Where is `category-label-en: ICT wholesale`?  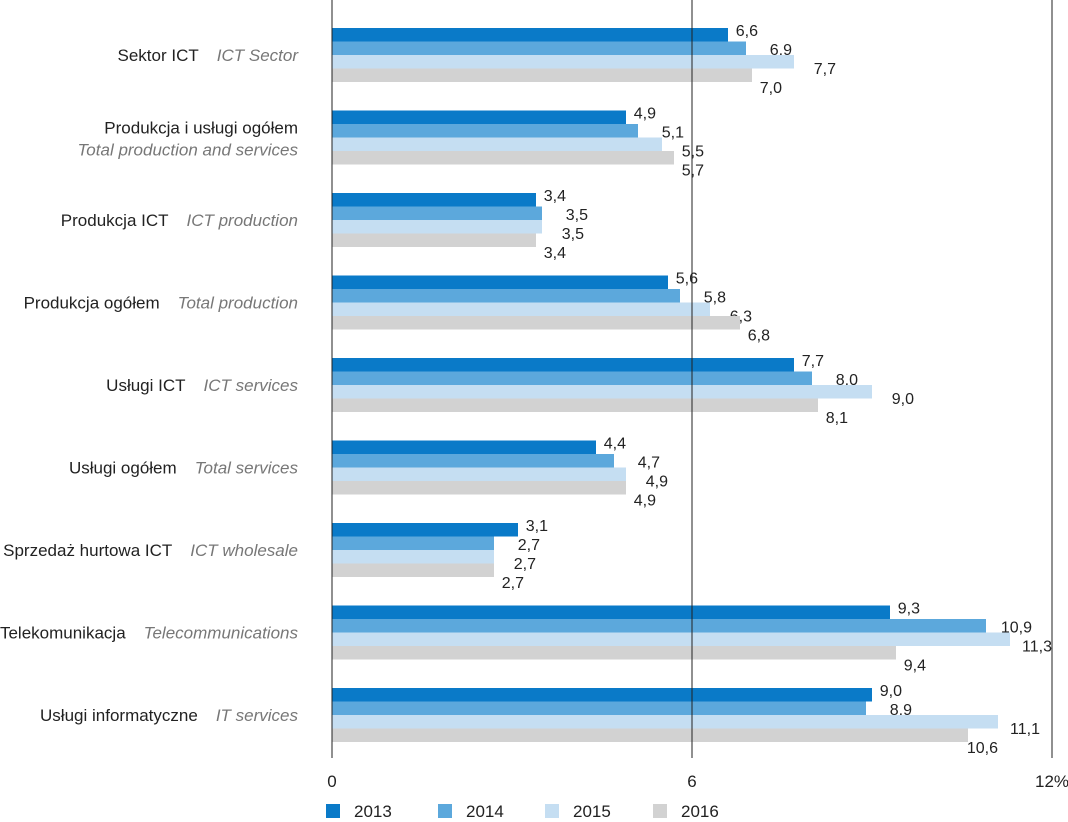 category-label-en: ICT wholesale is located at coordinates (244, 550).